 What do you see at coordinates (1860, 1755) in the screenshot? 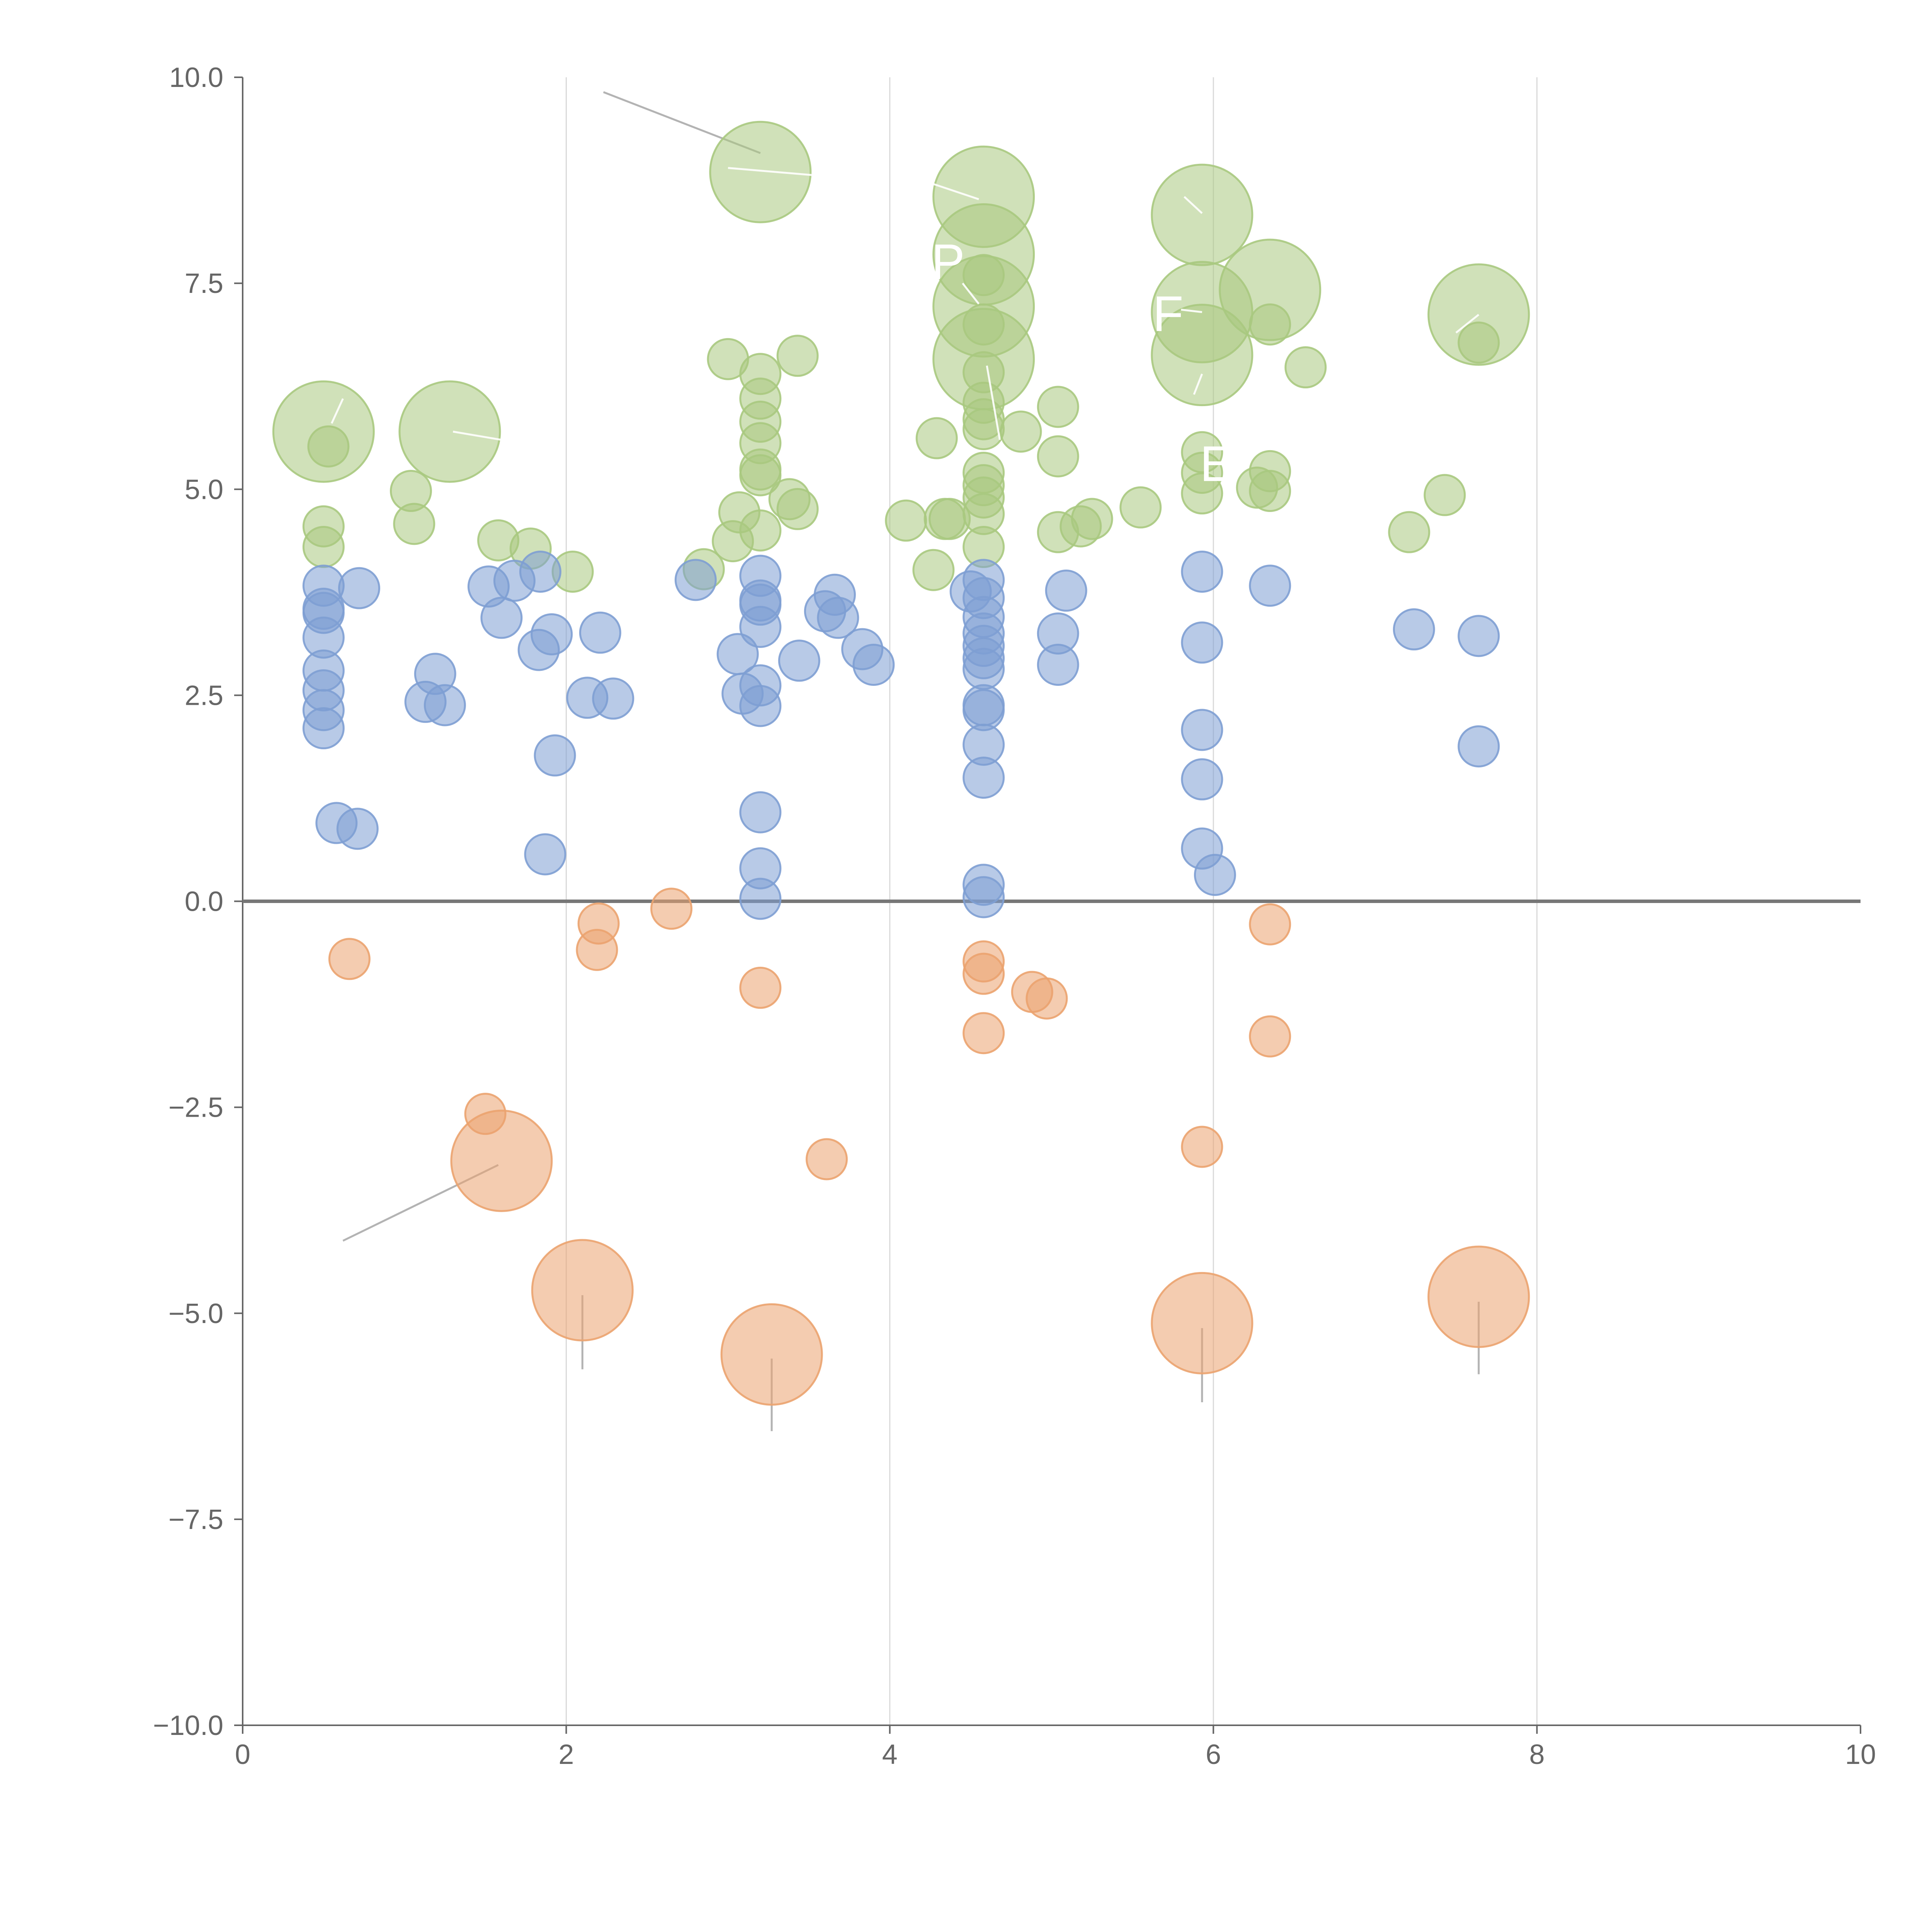
I see `x-tick-label: 10` at bounding box center [1860, 1755].